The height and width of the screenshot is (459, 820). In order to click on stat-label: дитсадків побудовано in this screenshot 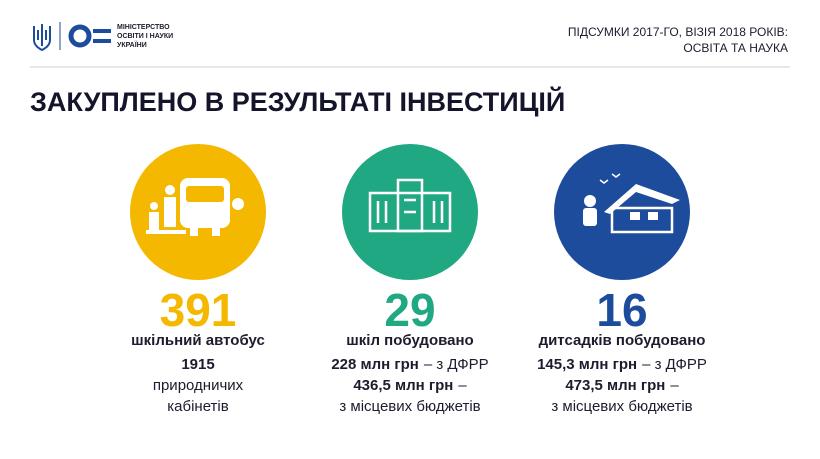, I will do `click(622, 340)`.